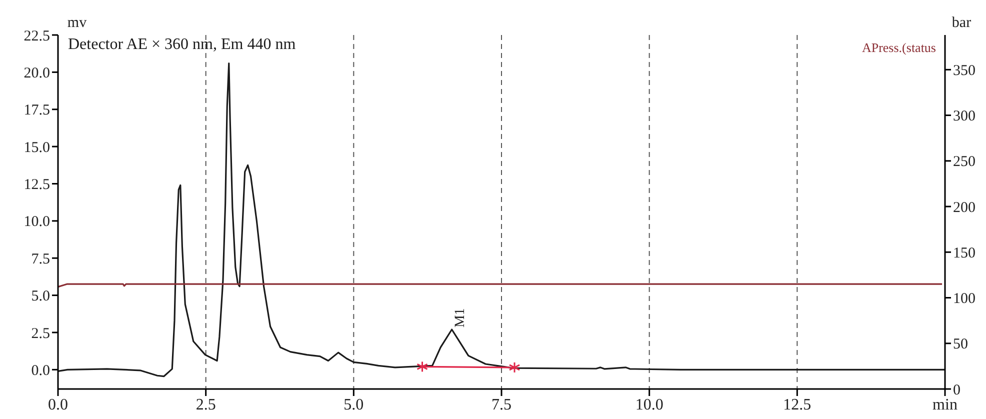 This screenshot has height=419, width=986. I want to click on y-tick-label: 15.0, so click(37, 148).